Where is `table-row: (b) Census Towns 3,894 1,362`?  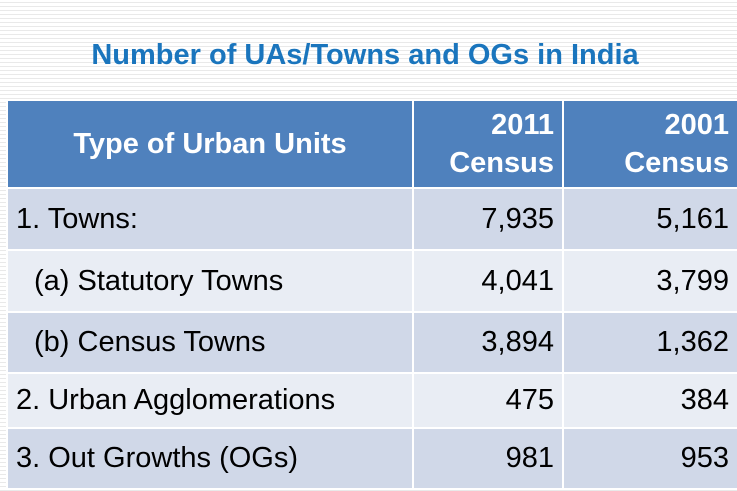 table-row: (b) Census Towns 3,894 1,362 is located at coordinates (371, 342).